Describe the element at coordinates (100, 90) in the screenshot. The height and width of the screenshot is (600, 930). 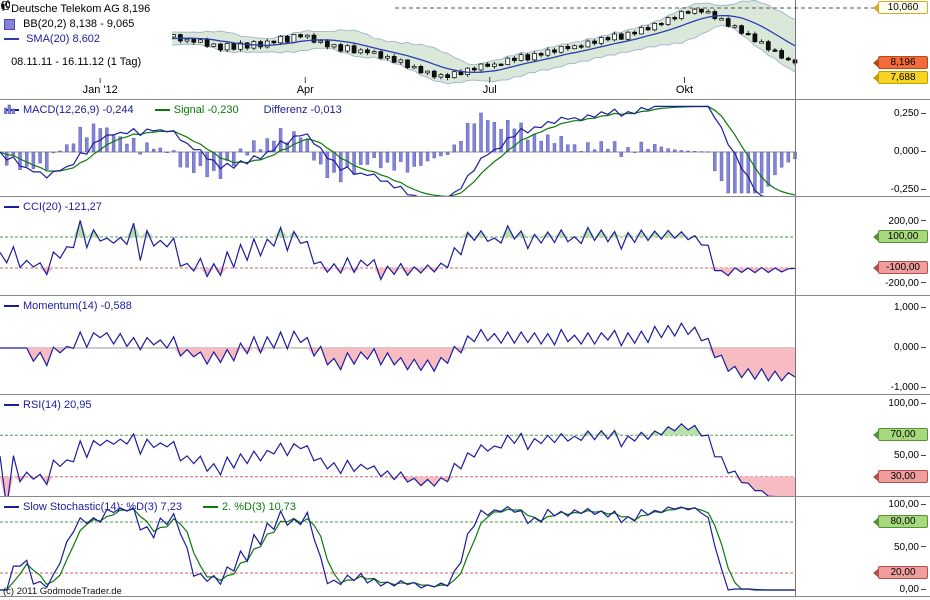
I see `x-axis-label: Jan '12` at that location.